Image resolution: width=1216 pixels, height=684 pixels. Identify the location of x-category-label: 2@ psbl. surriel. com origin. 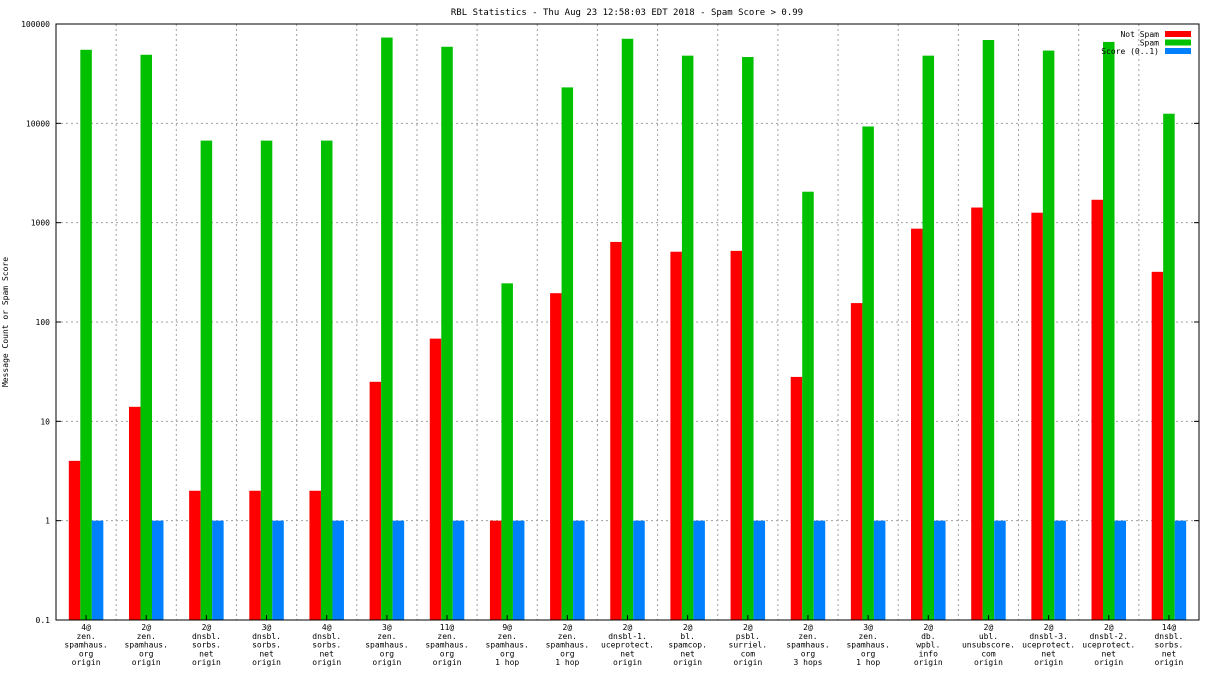
(748, 645).